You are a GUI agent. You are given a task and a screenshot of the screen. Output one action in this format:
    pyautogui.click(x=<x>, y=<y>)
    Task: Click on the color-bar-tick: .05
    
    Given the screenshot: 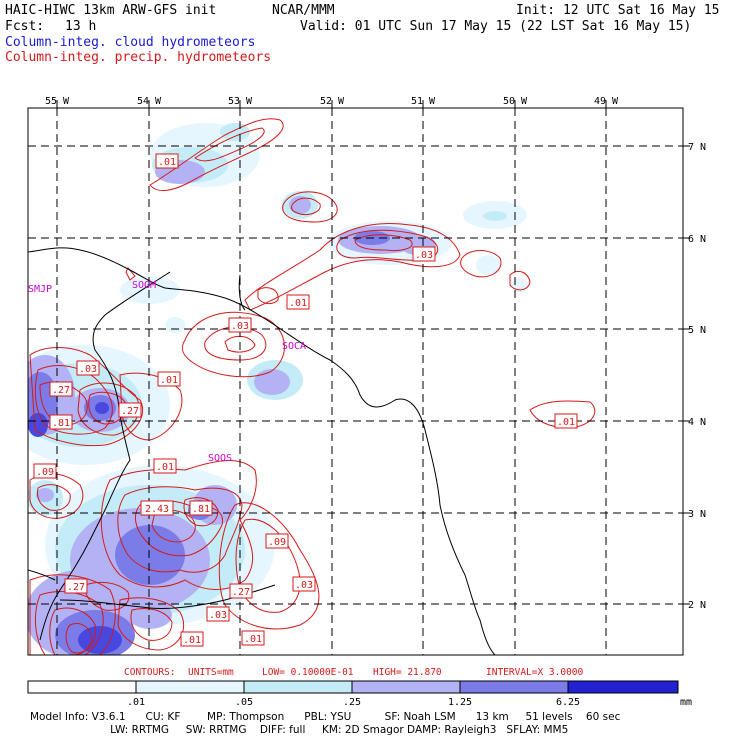 What is the action you would take?
    pyautogui.click(x=244, y=702)
    